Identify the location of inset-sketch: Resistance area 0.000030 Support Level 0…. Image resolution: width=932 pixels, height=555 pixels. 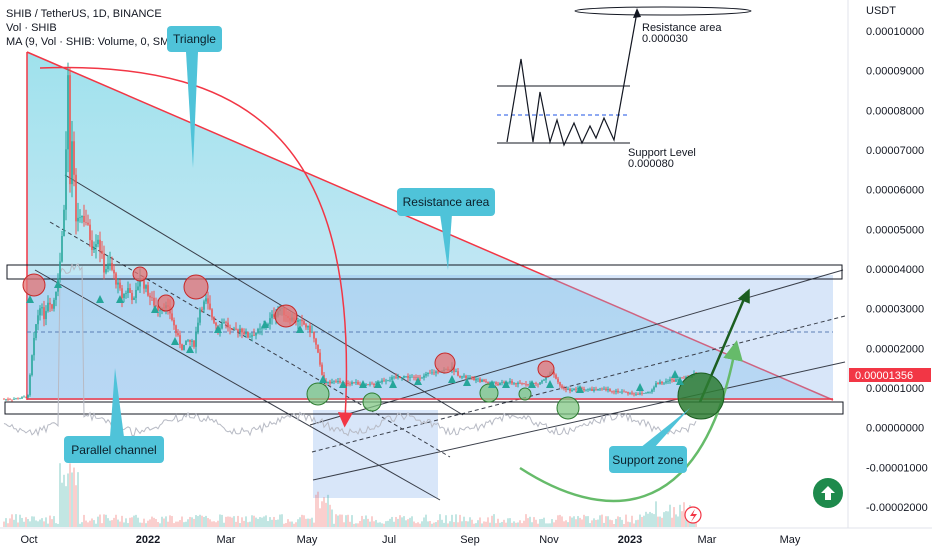
(624, 88).